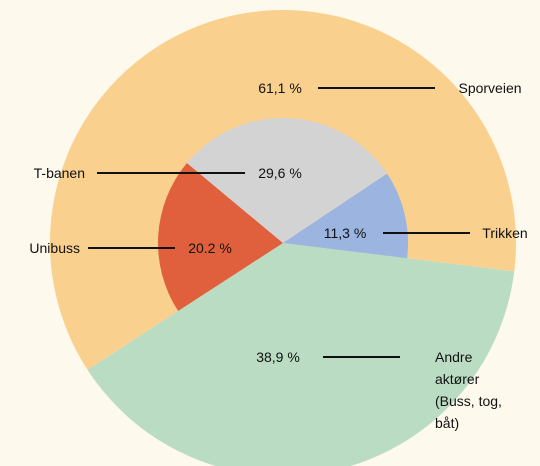 This screenshot has width=540, height=466. Describe the element at coordinates (278, 357) in the screenshot. I see `value-label: 38,9 %` at that location.